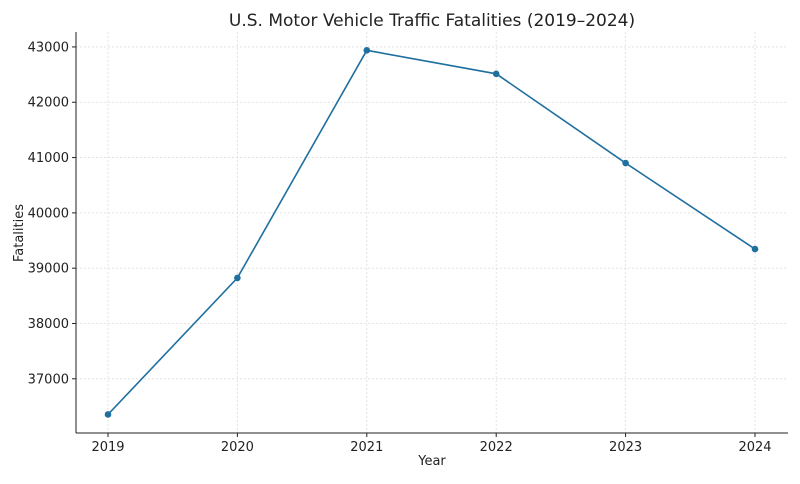 Image resolution: width=800 pixels, height=484 pixels. I want to click on y-tick-label: 37000, so click(48, 379).